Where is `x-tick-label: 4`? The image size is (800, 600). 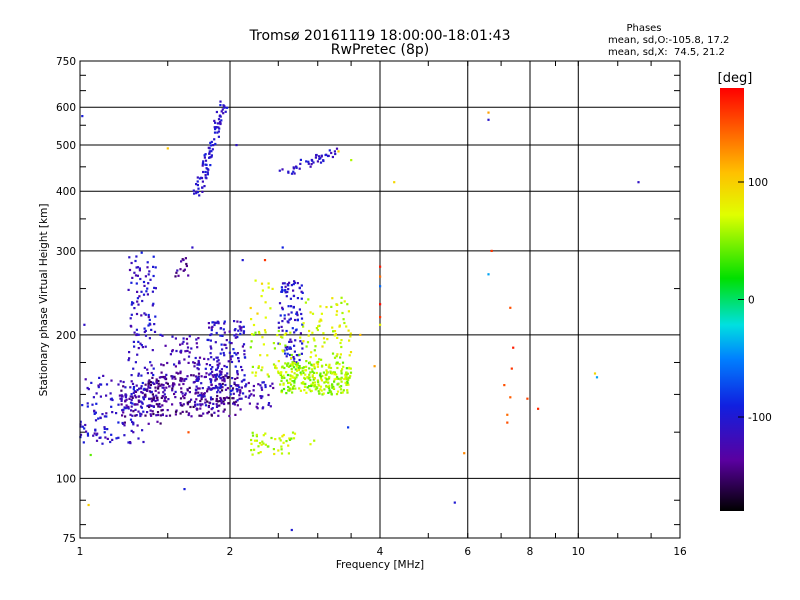
x-tick-label: 4 is located at coordinates (380, 552).